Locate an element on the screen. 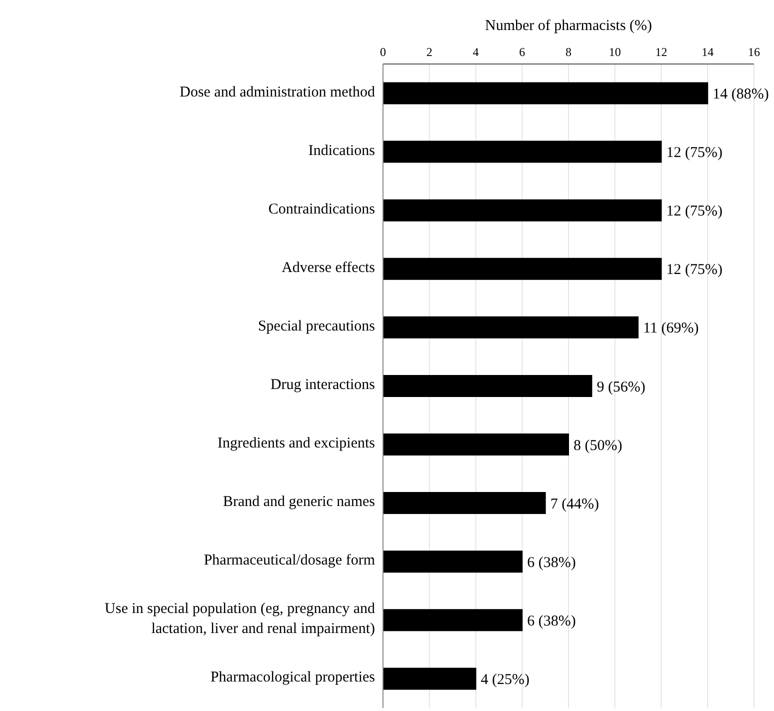 The width and height of the screenshot is (774, 711). data-label: 7 (44%) is located at coordinates (575, 504).